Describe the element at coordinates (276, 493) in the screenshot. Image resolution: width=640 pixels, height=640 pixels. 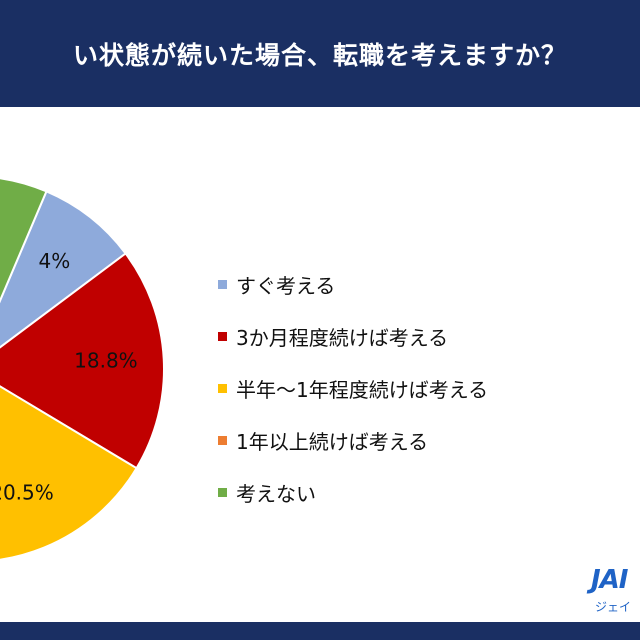
I see `legend-label: 考えない` at that location.